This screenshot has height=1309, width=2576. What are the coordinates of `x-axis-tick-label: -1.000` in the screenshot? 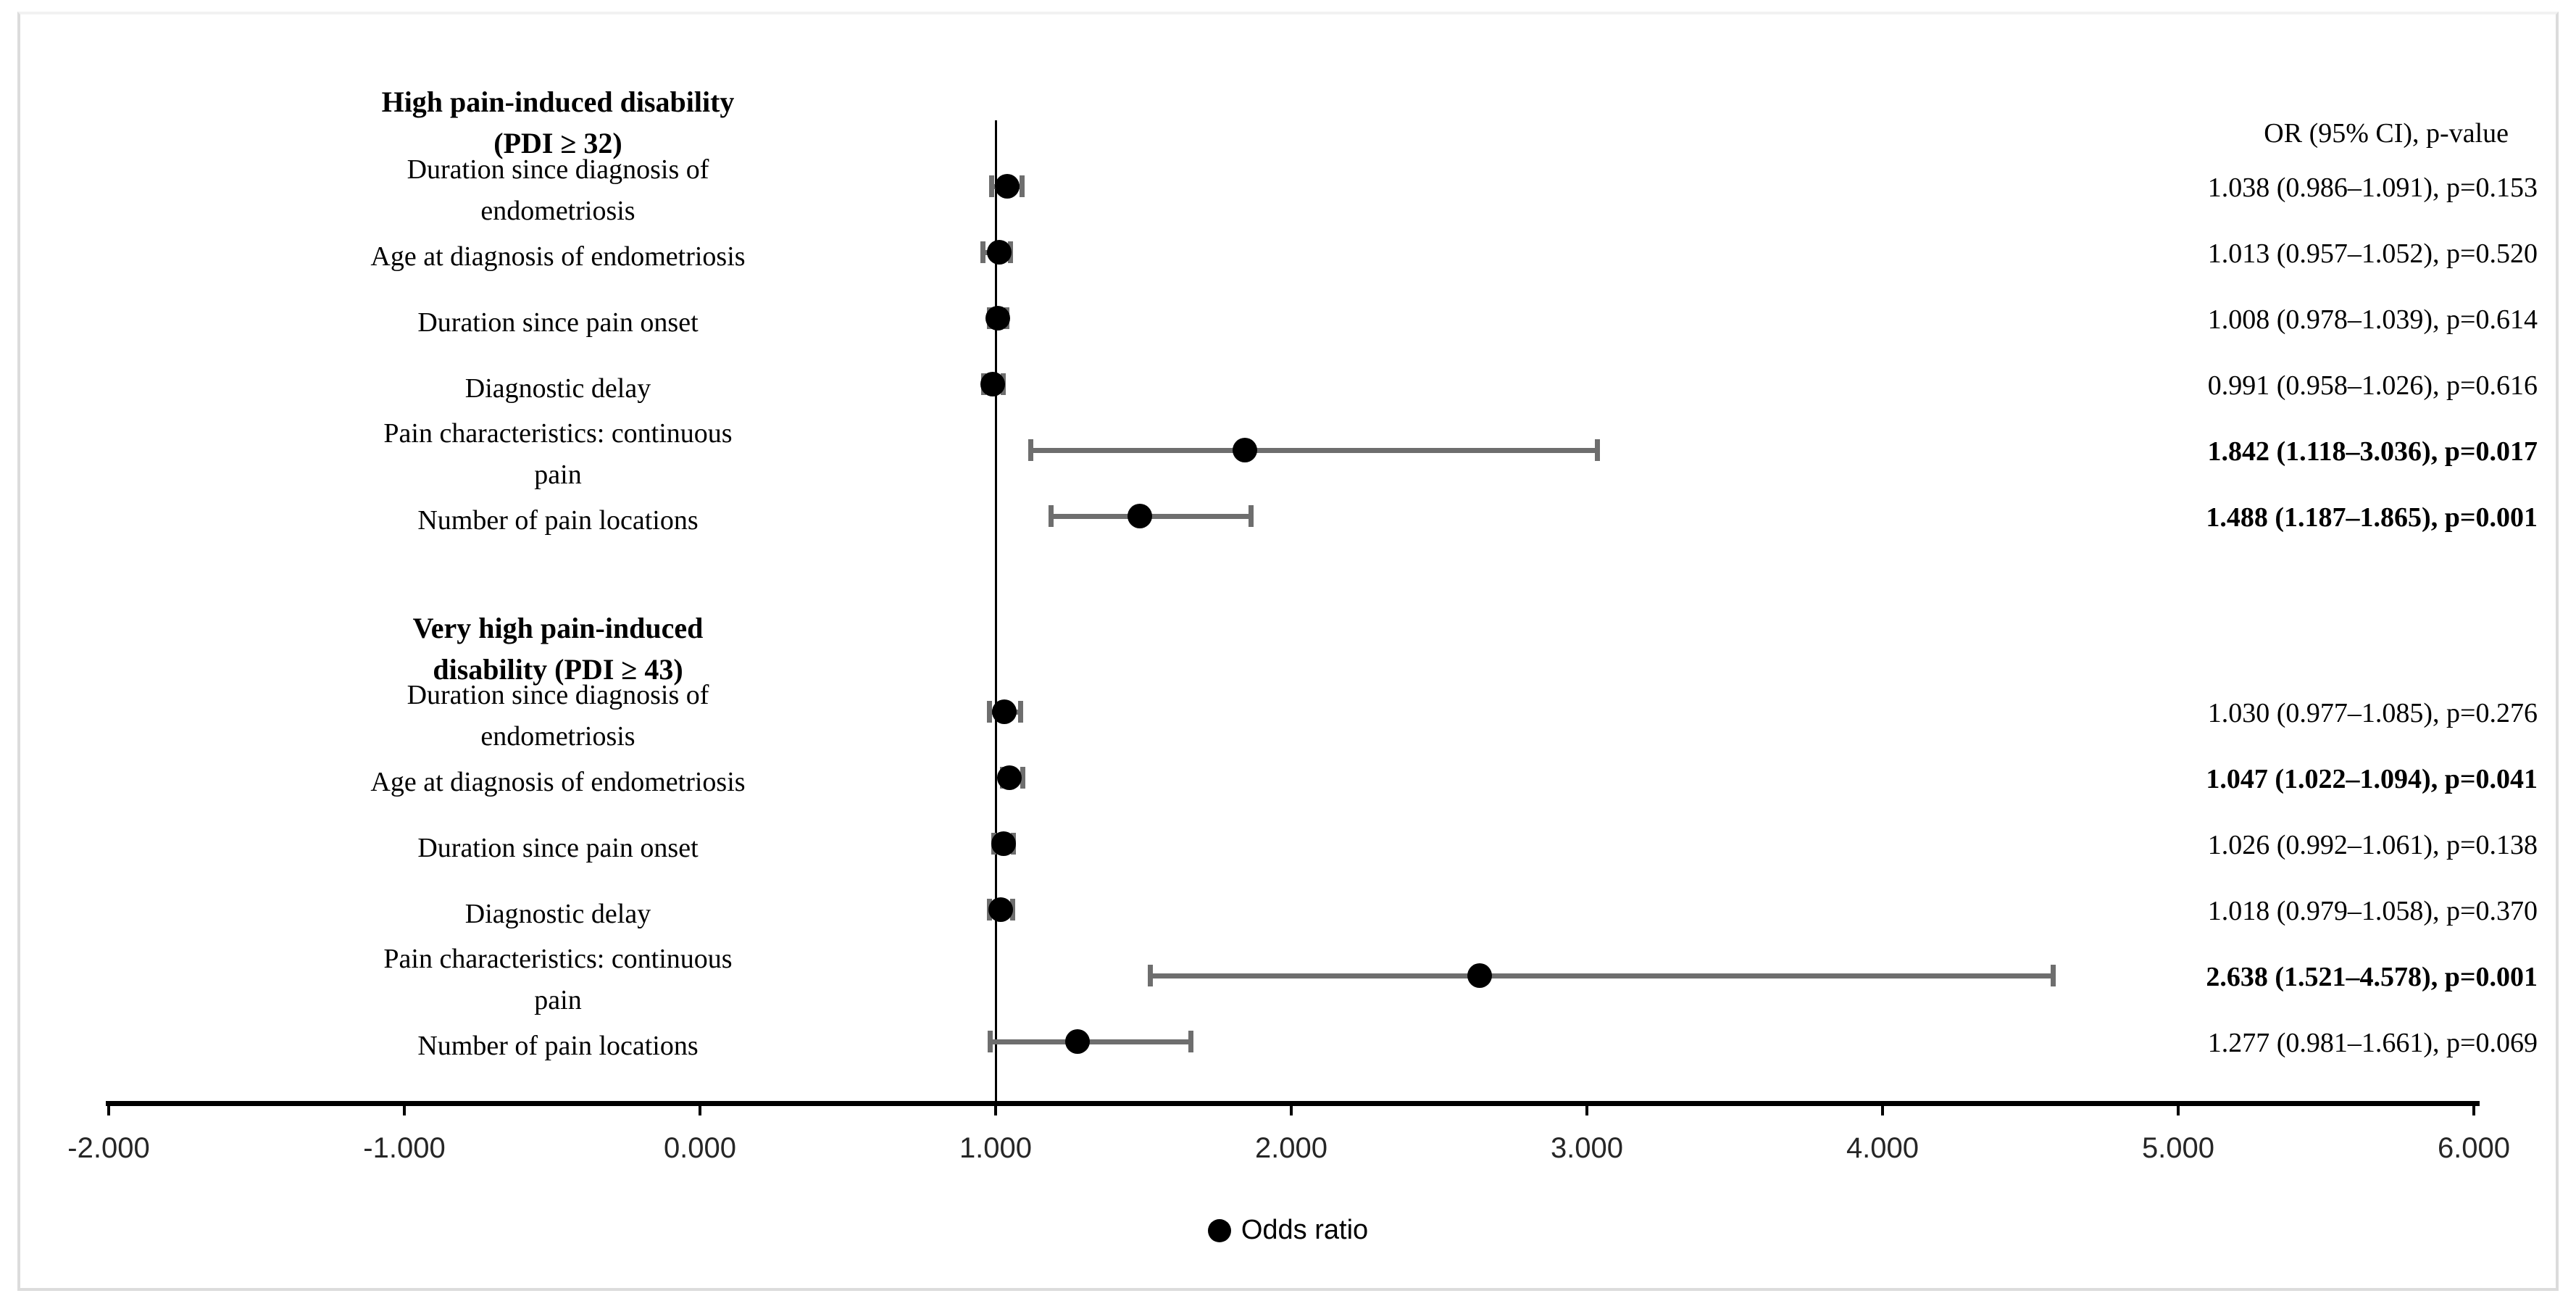 It's located at (404, 1148).